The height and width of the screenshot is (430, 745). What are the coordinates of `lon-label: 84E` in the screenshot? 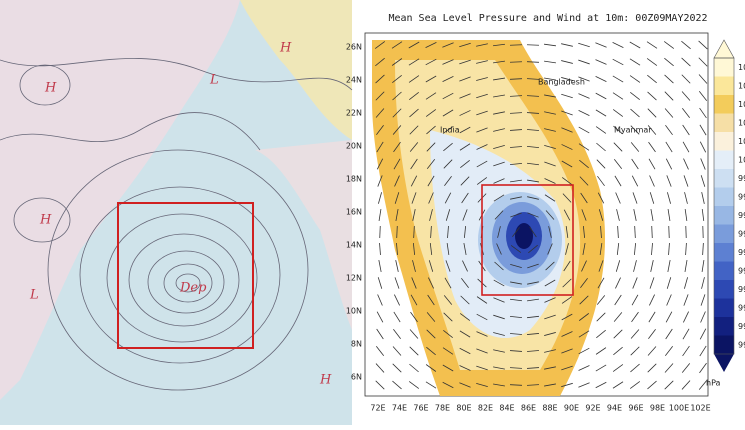 It's located at (506, 408).